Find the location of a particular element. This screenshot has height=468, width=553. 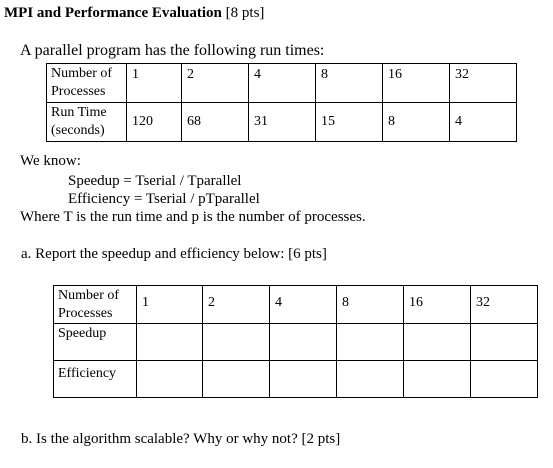

run-time-cell: 4 is located at coordinates (483, 122).